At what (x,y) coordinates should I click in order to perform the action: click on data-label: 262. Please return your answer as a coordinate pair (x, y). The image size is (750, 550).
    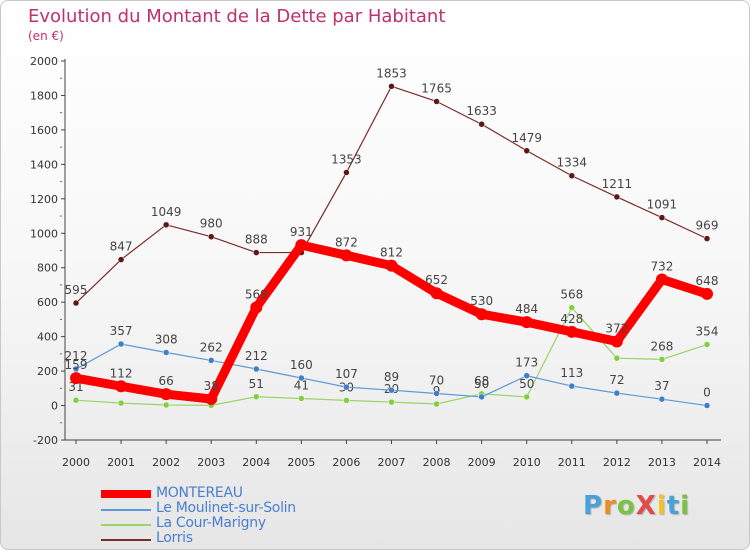
    Looking at the image, I should click on (211, 347).